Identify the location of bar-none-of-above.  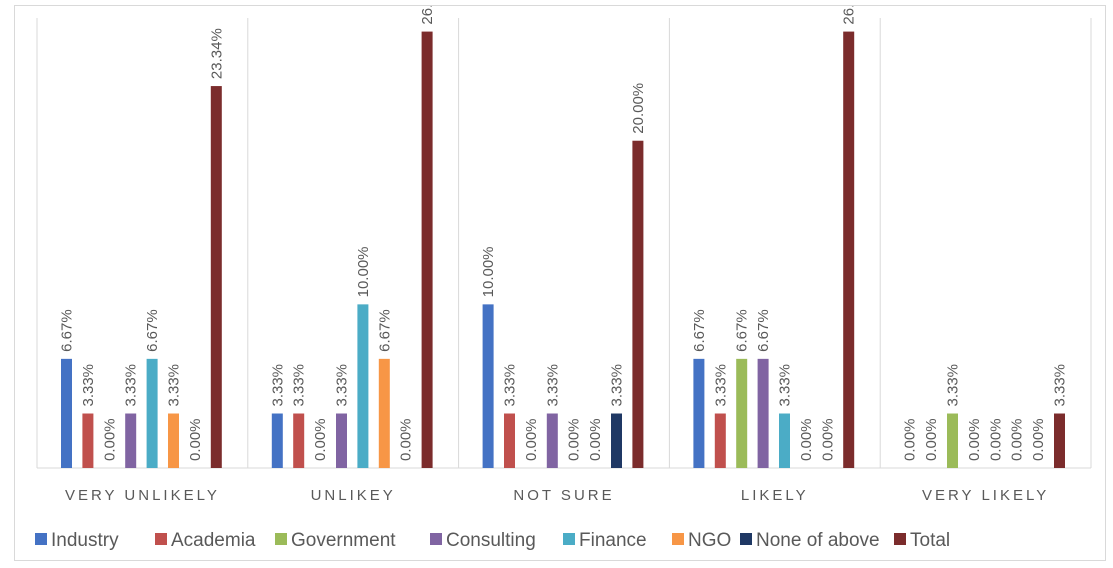
(616, 440).